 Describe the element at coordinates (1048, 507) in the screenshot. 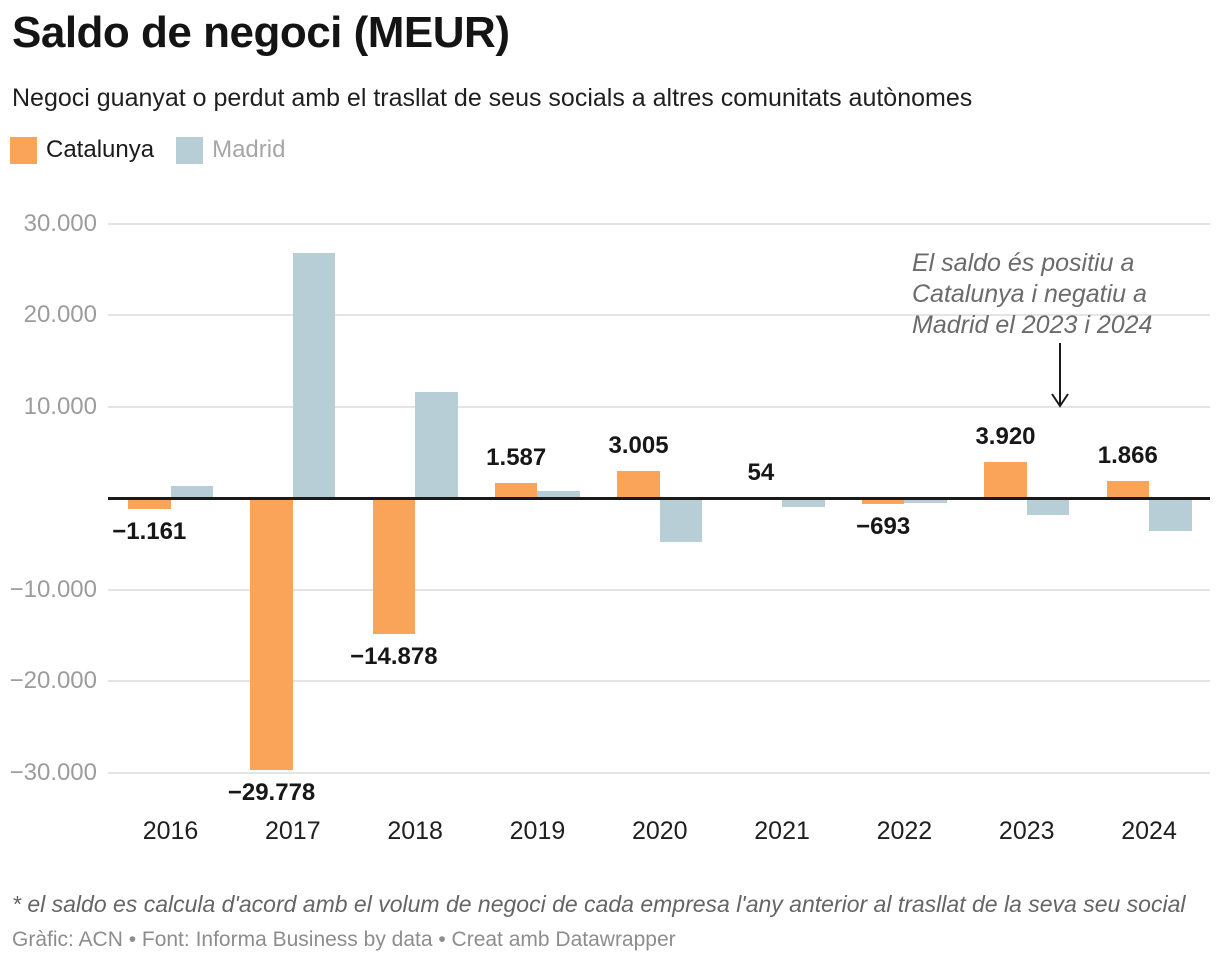

I see `bar-madrid-2023` at that location.